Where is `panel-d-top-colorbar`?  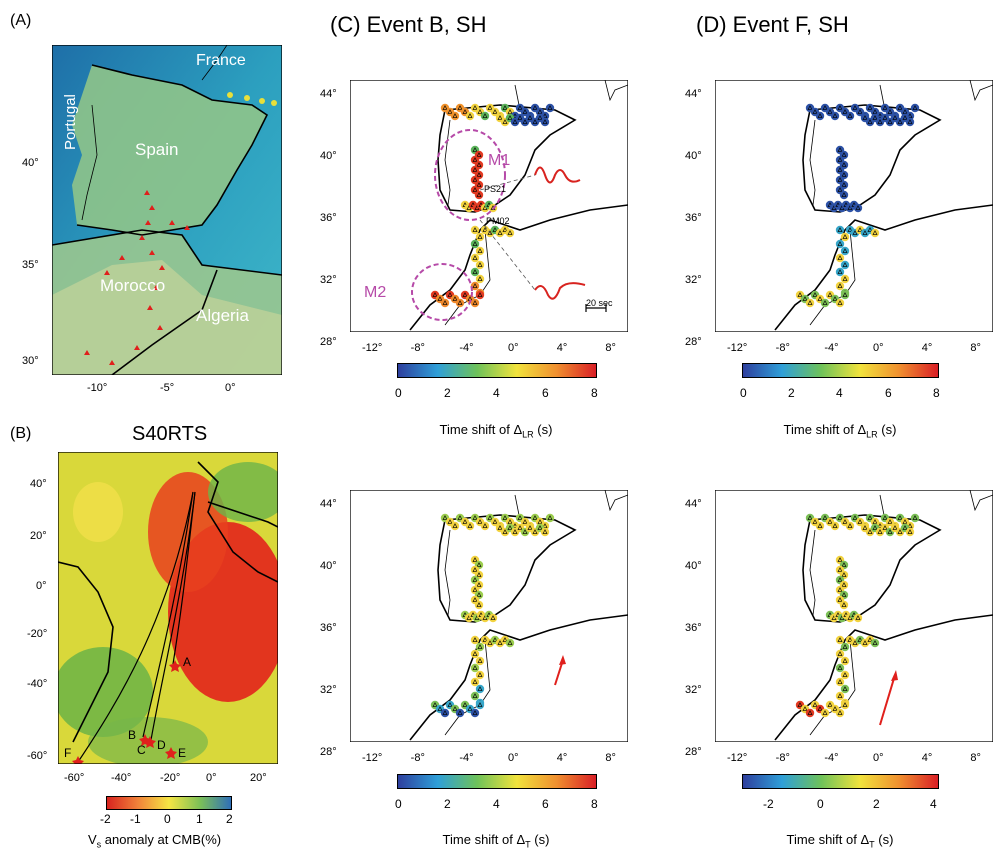
panel-d-top-colorbar is located at coordinates (840, 370).